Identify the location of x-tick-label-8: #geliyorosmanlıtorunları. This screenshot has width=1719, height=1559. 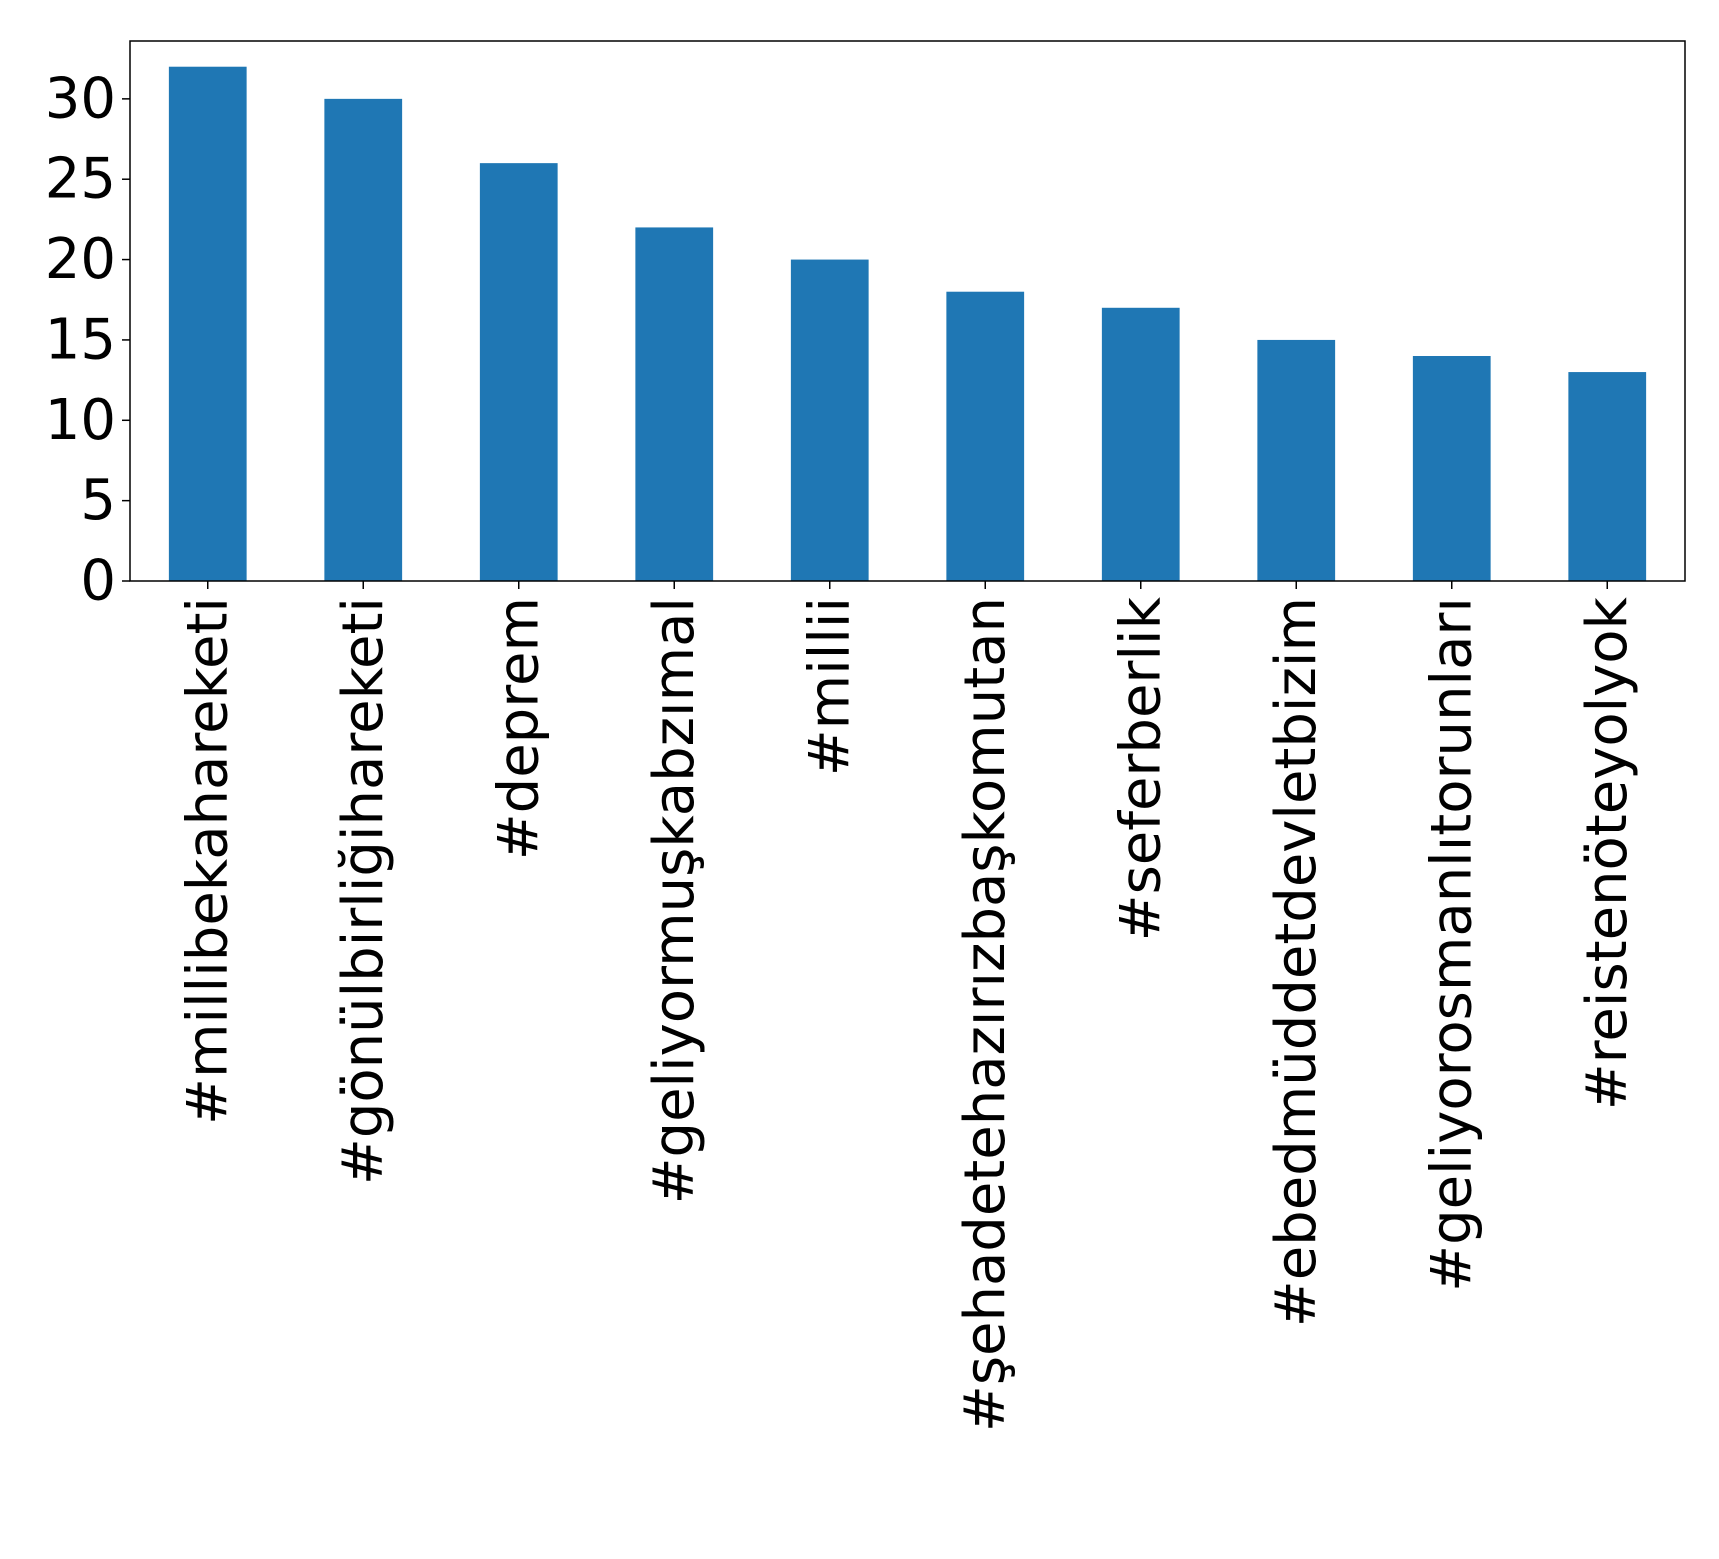
(1451, 944).